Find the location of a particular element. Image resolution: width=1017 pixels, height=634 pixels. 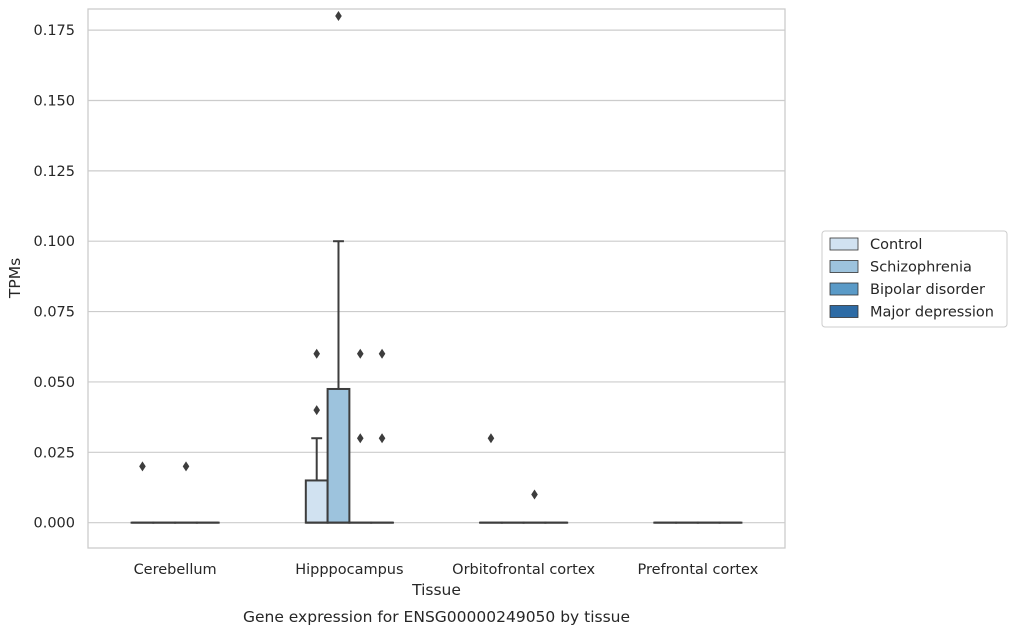

x-tick-label: Orbitofrontal cortex is located at coordinates (523, 570).